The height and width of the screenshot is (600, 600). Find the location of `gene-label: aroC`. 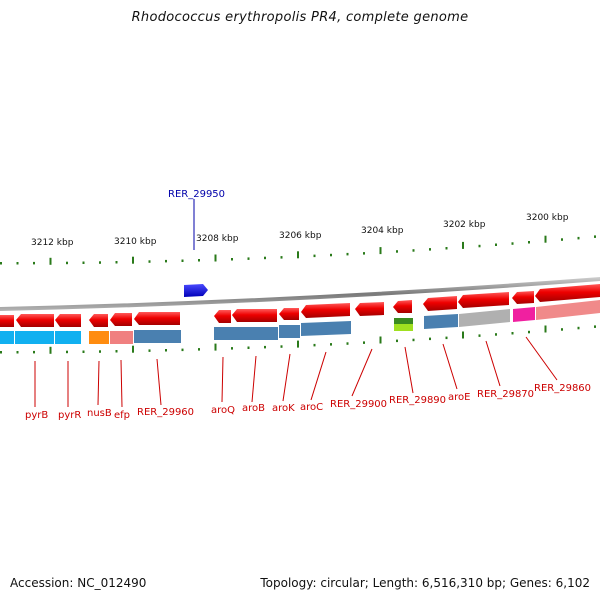

gene-label: aroC is located at coordinates (311, 407).